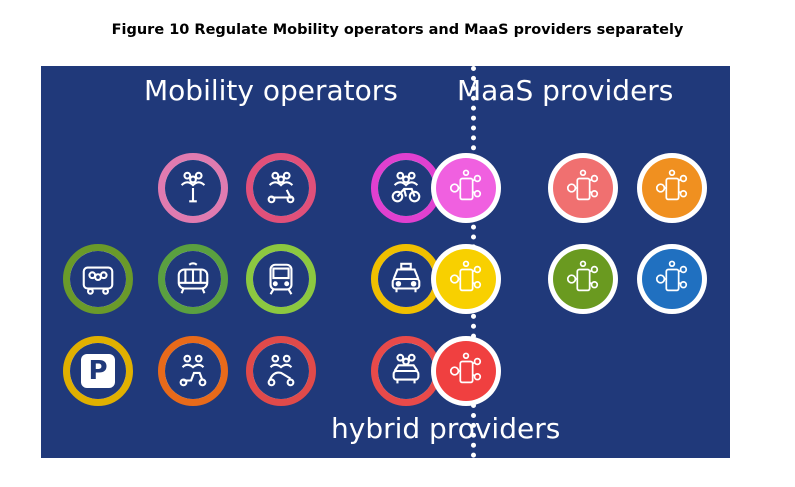 Image resolution: width=795 pixels, height=487 pixels. Describe the element at coordinates (672, 279) in the screenshot. I see `maas-app-icon-blue` at that location.